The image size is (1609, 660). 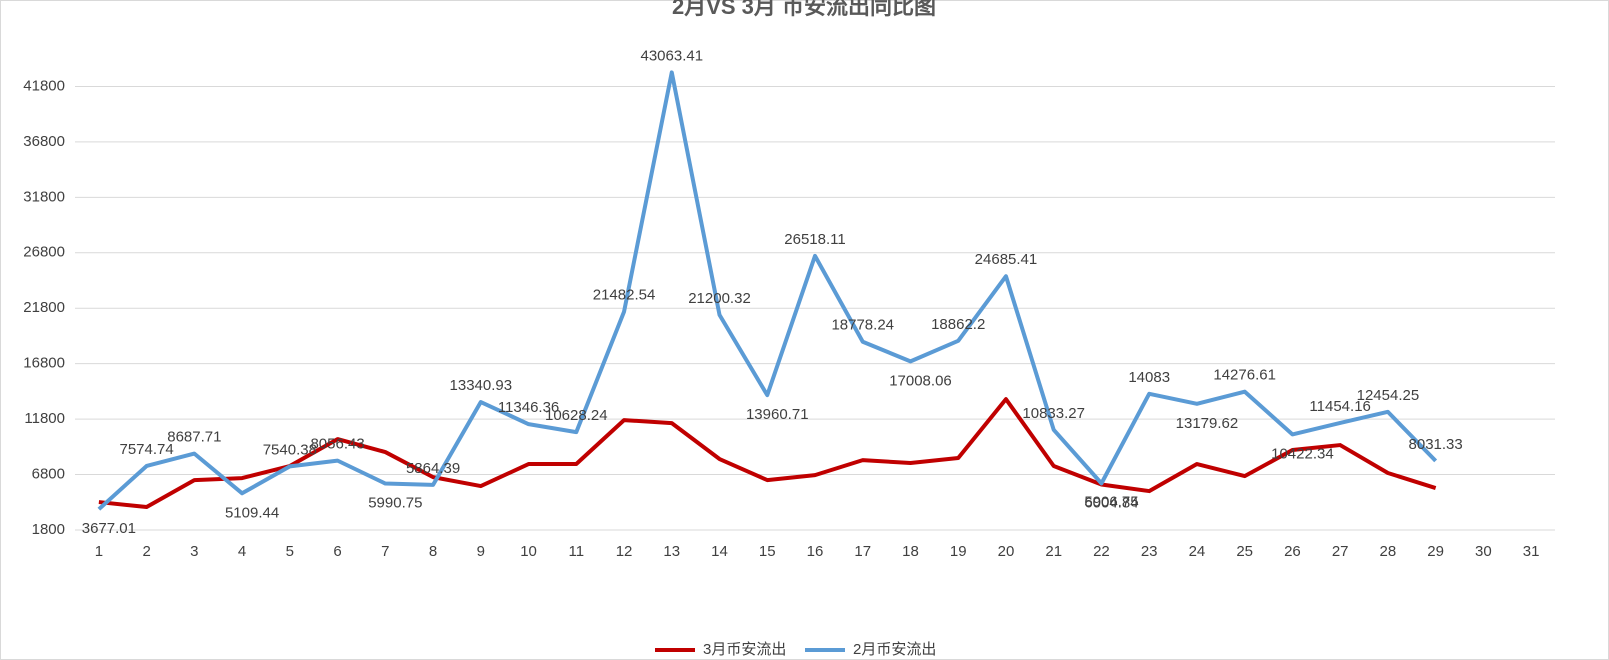 What do you see at coordinates (528, 551) in the screenshot?
I see `x-tick-label: 10` at bounding box center [528, 551].